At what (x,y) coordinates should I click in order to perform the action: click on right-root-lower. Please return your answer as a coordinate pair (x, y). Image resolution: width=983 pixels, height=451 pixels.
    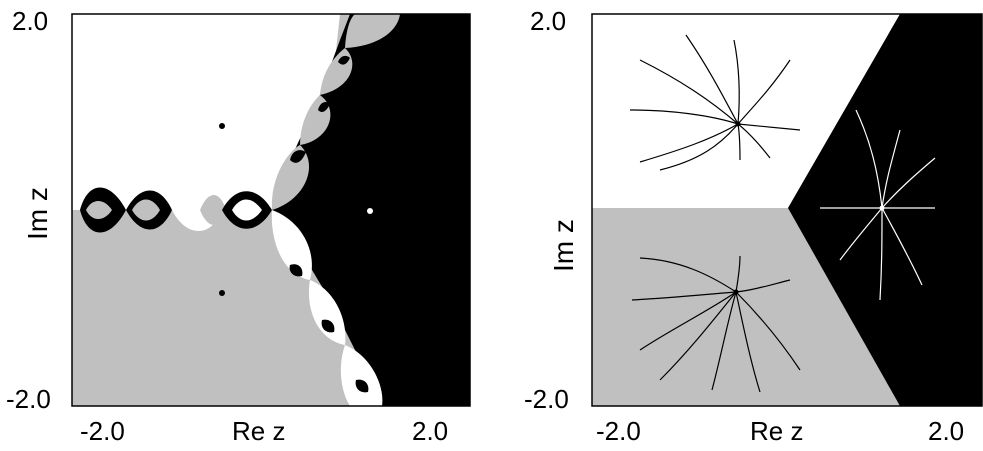
    Looking at the image, I should click on (736, 292).